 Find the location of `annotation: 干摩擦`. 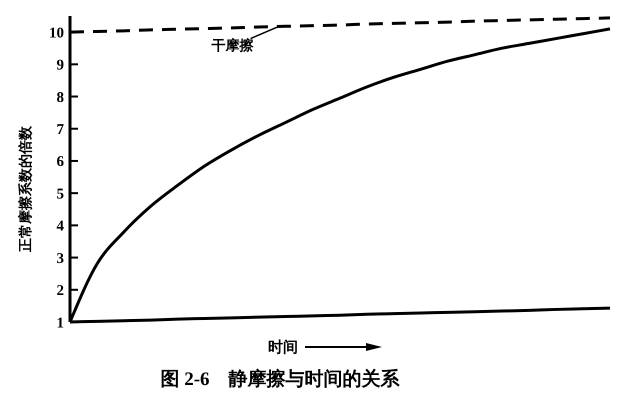

annotation: 干摩擦 is located at coordinates (232, 45).